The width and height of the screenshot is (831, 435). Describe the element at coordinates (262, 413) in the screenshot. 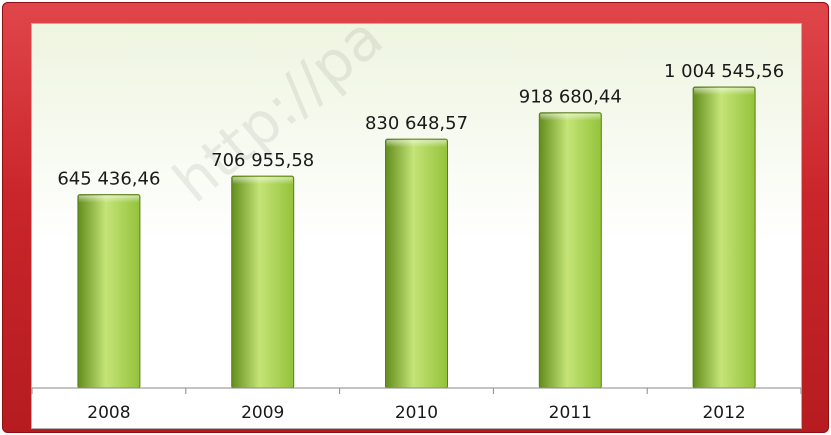

I see `x-tick-label-2009: 2009` at that location.